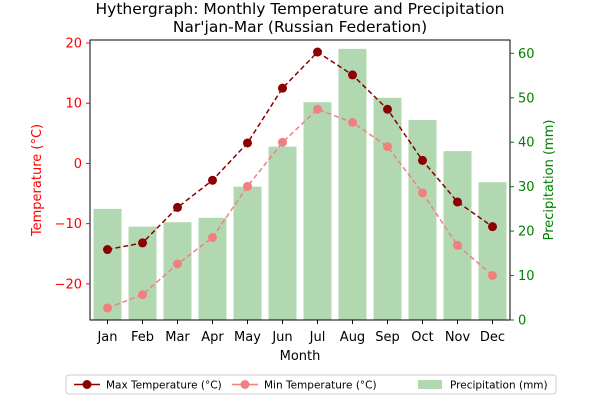  I want to click on chart-subtitle: Nar'jan-Mar (Russian Federation), so click(300, 27).